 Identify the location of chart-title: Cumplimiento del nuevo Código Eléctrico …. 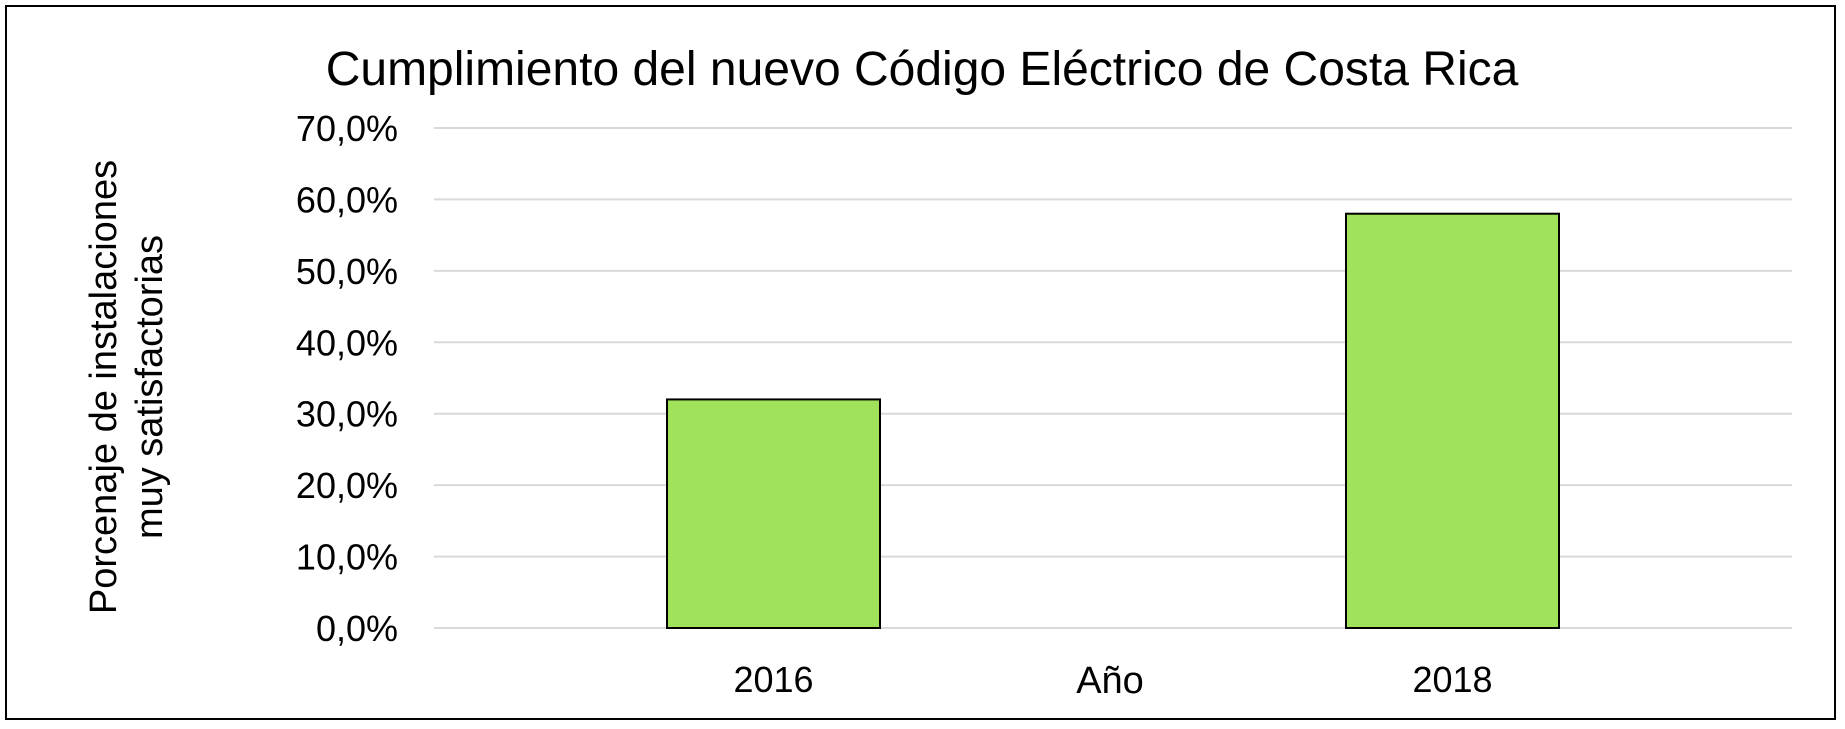
(922, 69).